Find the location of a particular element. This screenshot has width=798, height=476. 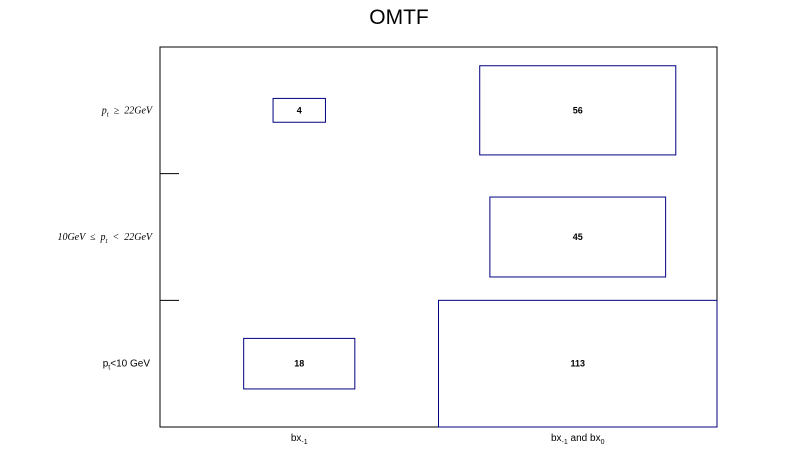

value-label: 56 is located at coordinates (578, 110).